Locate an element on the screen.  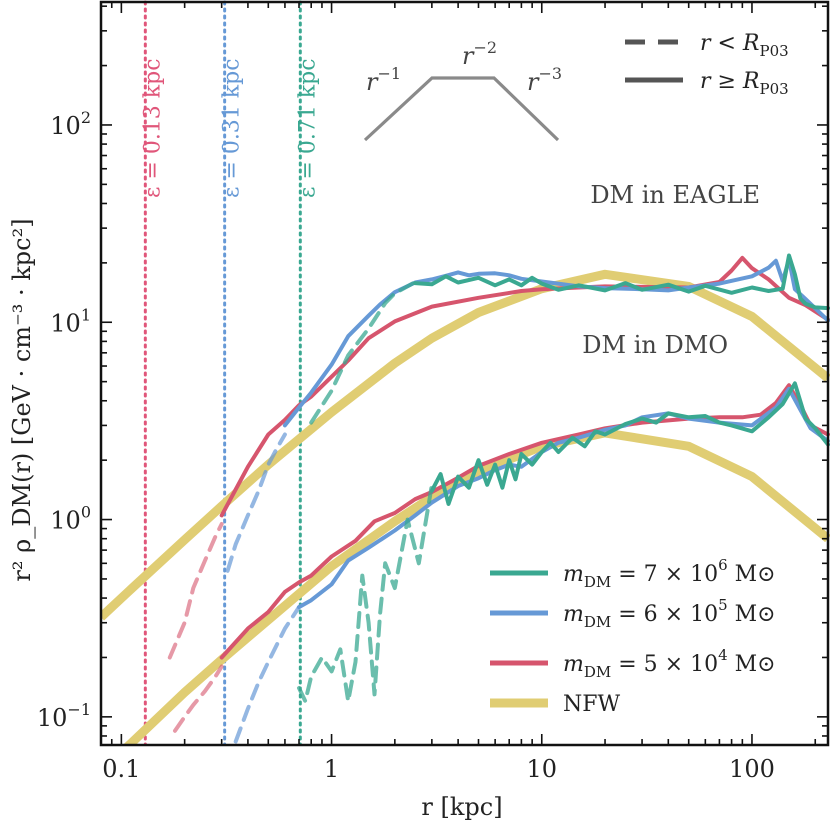
slope-label-r-3: r−3 is located at coordinates (544, 80).